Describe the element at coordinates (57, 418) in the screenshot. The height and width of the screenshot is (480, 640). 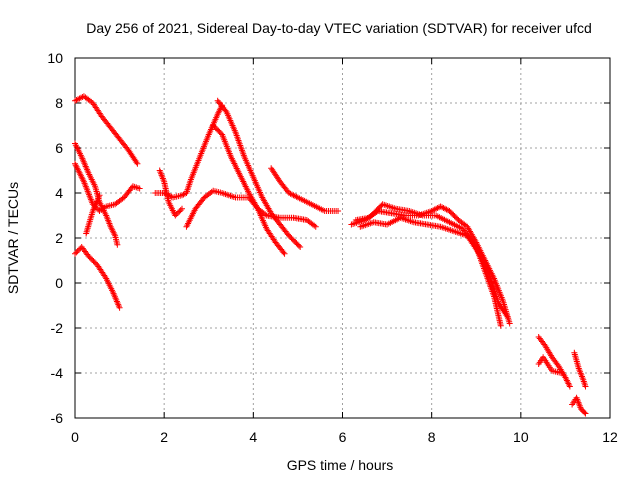
I see `y-tick-label: -6` at that location.